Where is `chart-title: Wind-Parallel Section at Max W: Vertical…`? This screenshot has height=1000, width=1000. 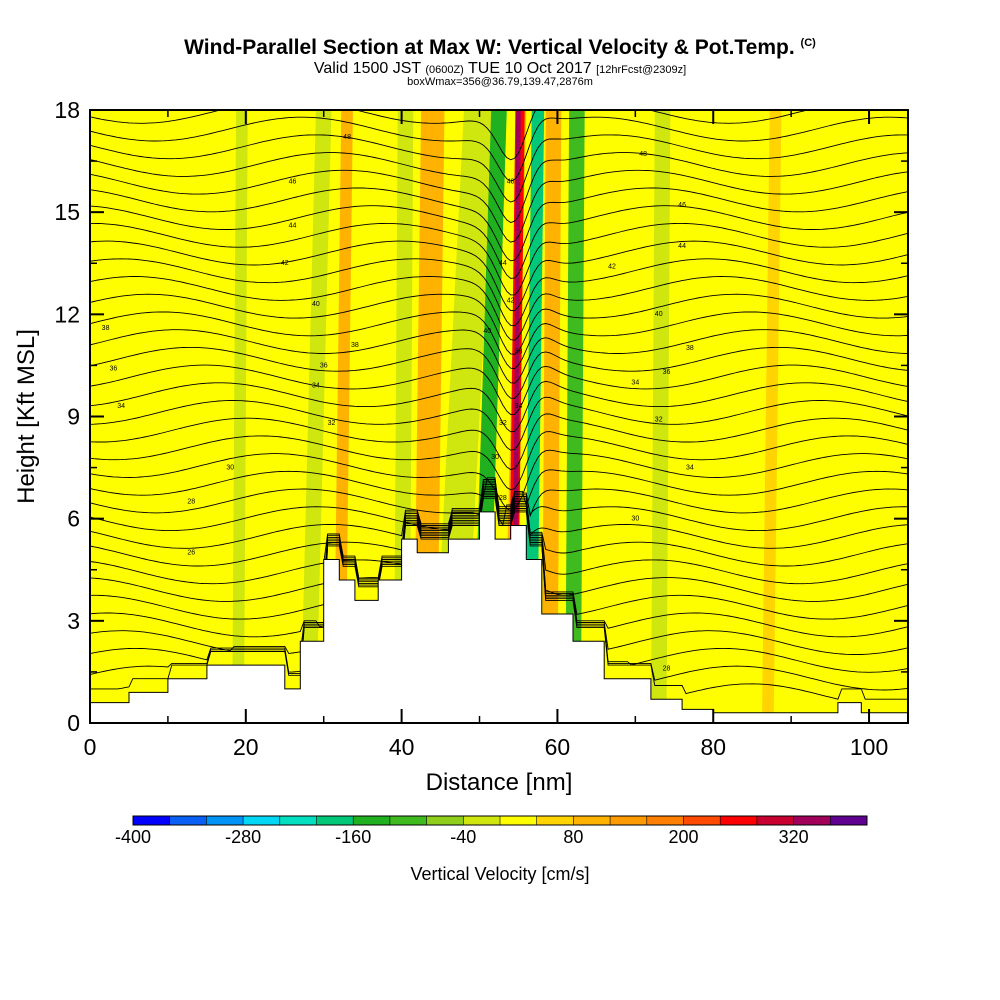 chart-title: Wind-Parallel Section at Max W: Vertical… is located at coordinates (500, 48).